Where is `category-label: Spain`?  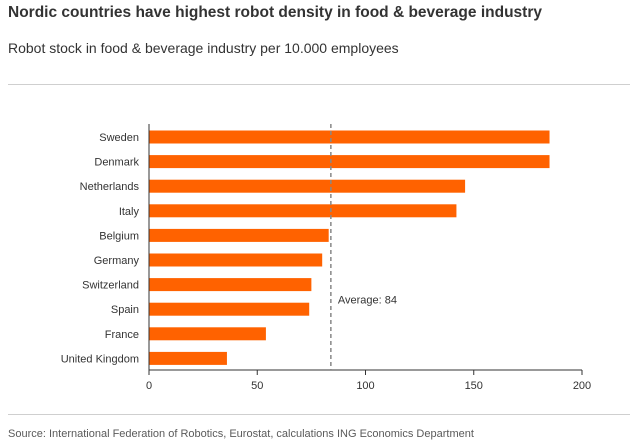 category-label: Spain is located at coordinates (125, 310).